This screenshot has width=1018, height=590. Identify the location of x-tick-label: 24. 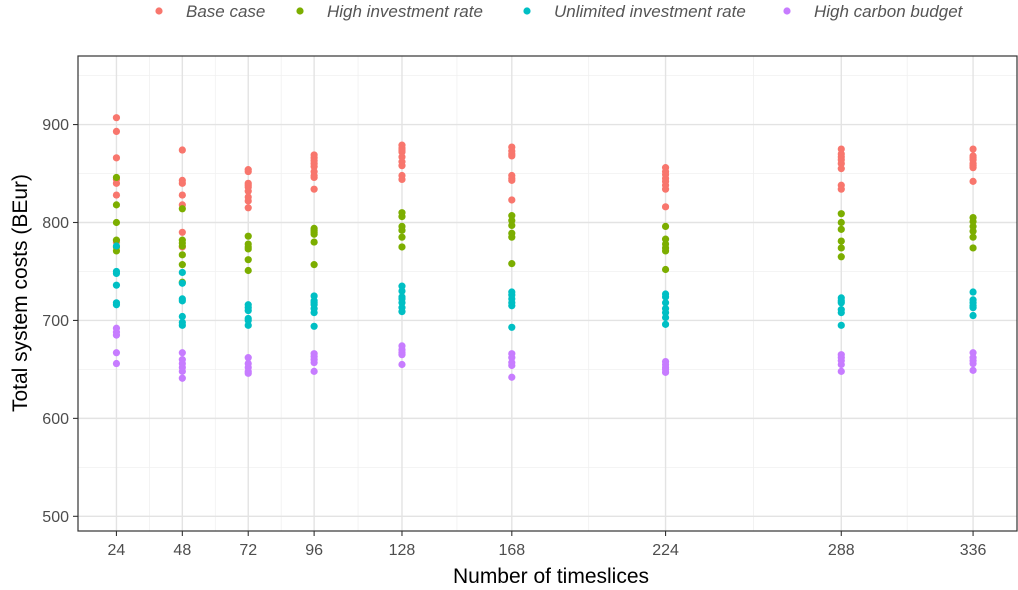
(117, 550).